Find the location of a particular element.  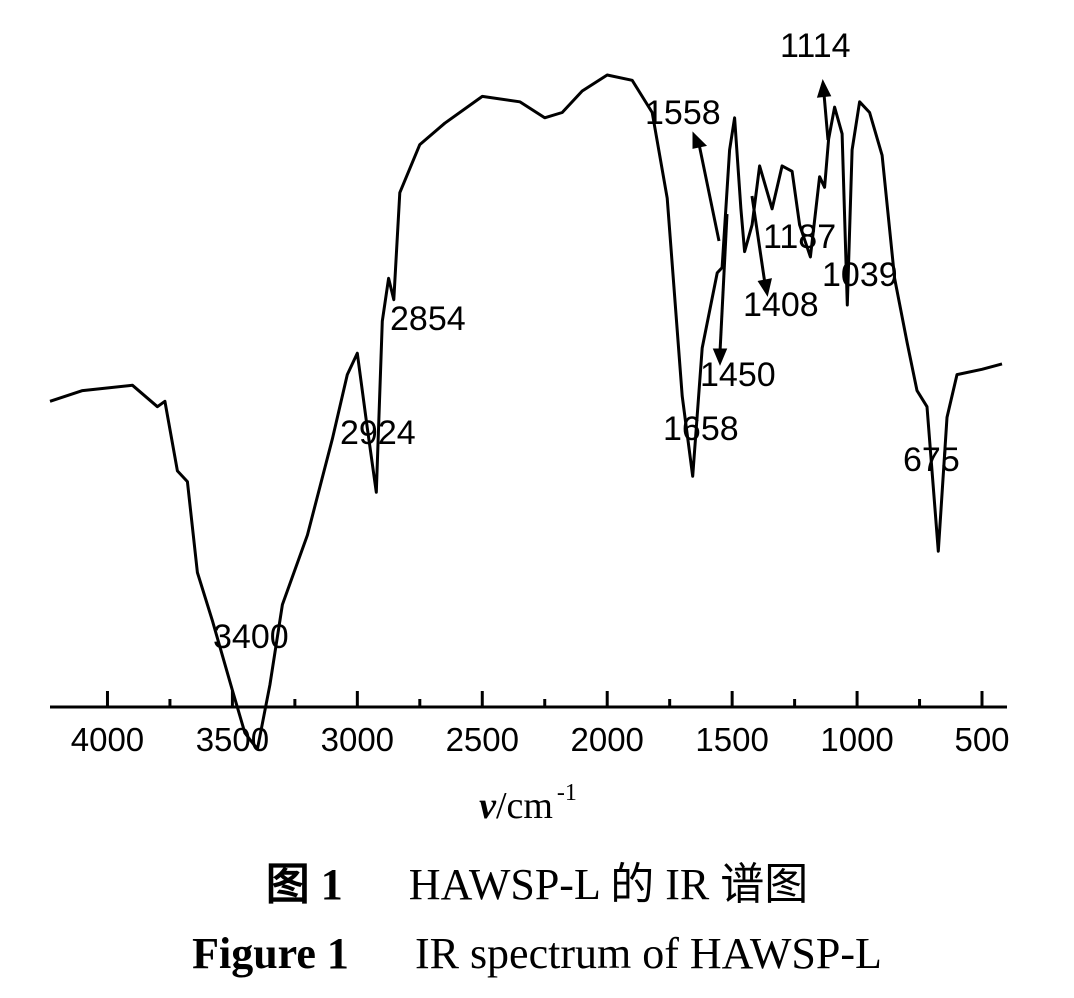

peak-label-1450: 1450 is located at coordinates (738, 375).